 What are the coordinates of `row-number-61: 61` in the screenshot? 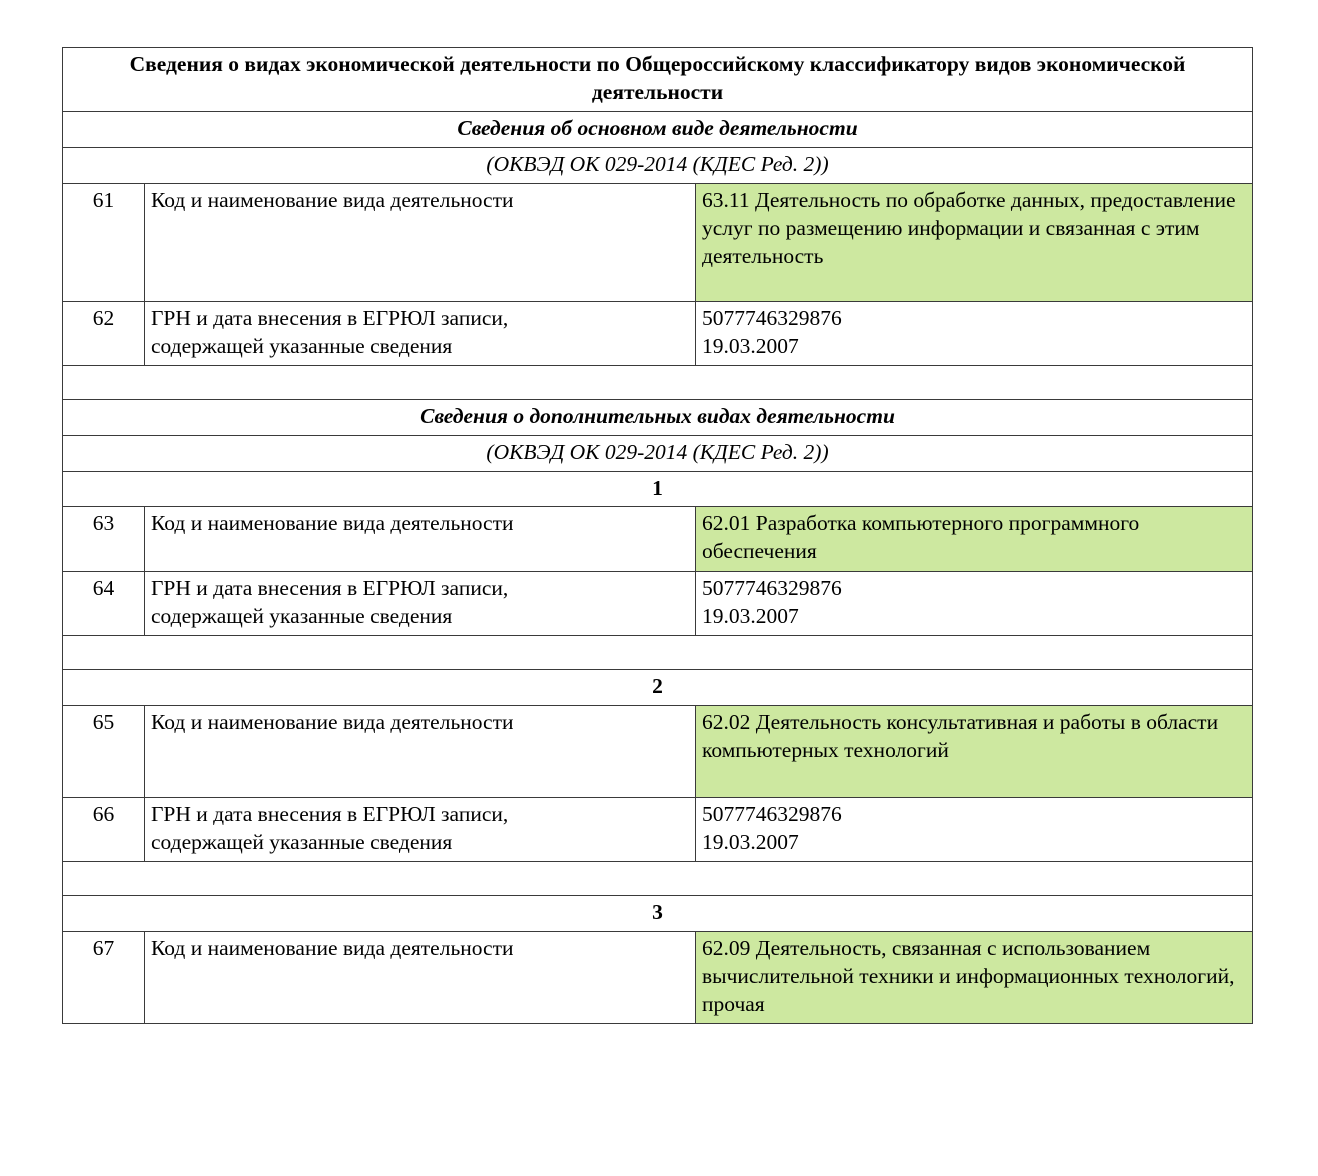 It's located at (103, 242).